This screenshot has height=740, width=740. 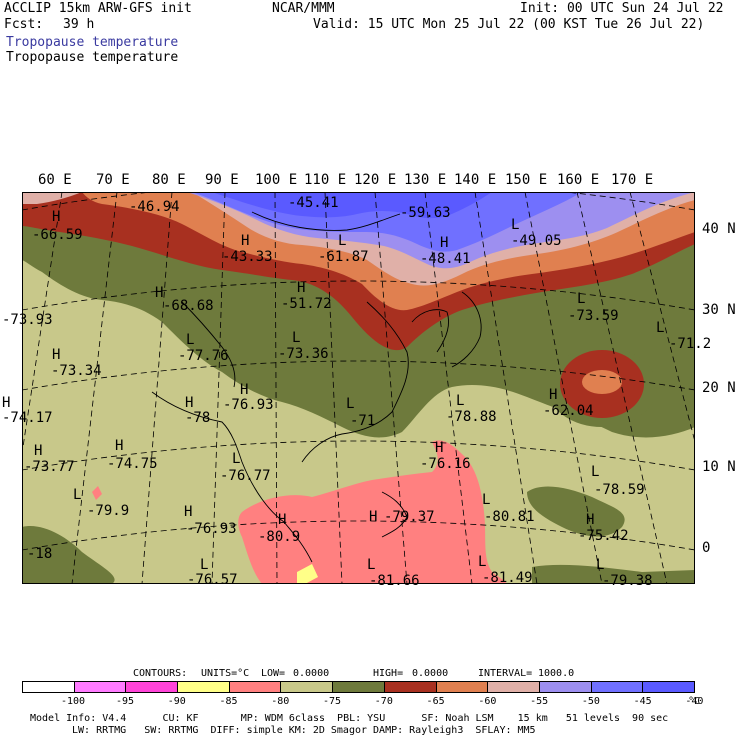 I want to click on field-value: -18, so click(x=40, y=554).